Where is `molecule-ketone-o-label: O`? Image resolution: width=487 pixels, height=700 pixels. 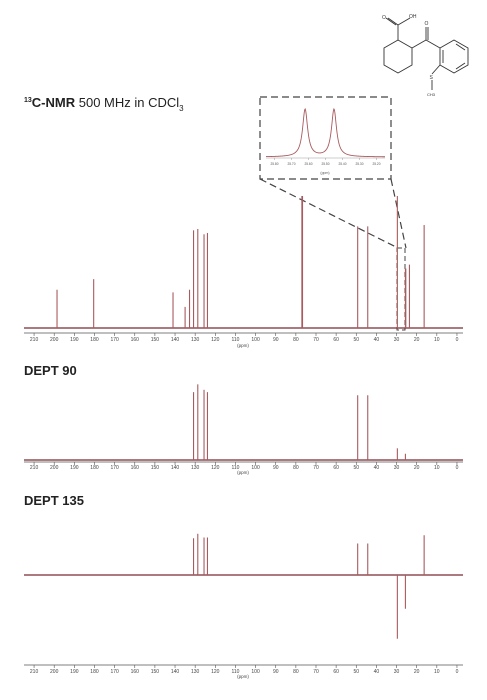
molecule-ketone-o-label: O is located at coordinates (427, 24).